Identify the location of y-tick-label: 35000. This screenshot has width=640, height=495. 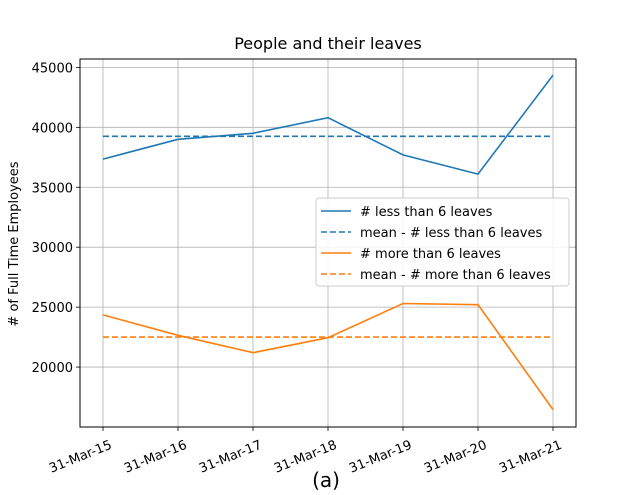
(52, 188).